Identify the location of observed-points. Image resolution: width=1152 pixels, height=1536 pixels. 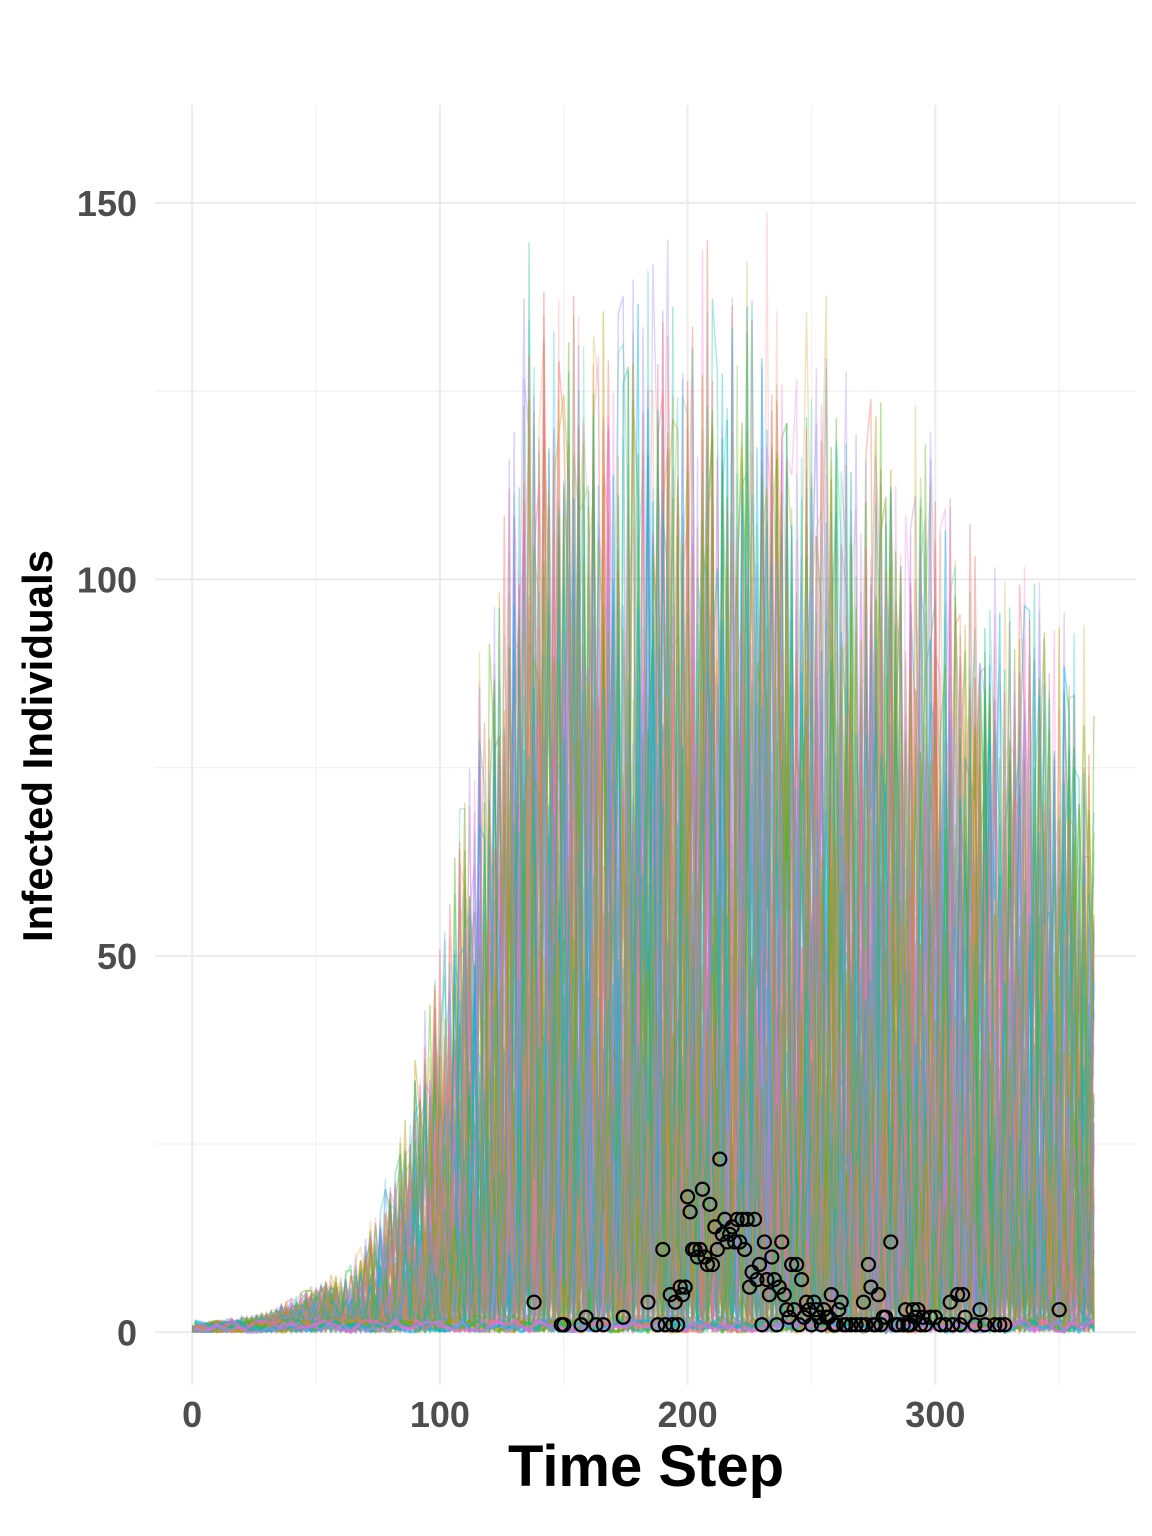
(796, 1242).